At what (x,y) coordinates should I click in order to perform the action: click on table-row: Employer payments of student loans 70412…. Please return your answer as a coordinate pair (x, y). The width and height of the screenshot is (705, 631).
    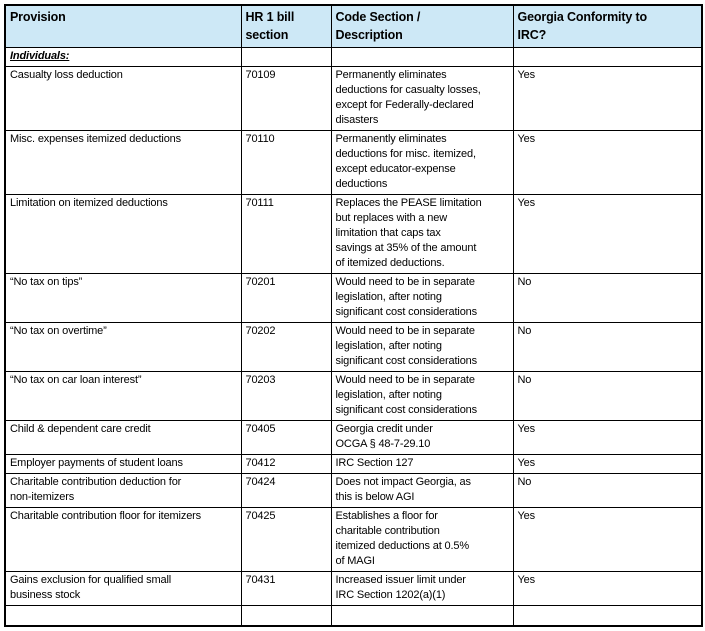
    Looking at the image, I should click on (353, 464).